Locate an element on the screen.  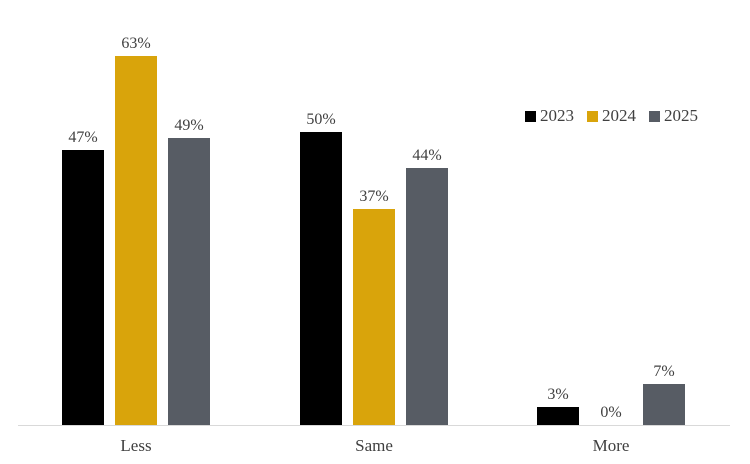
bar-2023-more is located at coordinates (558, 416).